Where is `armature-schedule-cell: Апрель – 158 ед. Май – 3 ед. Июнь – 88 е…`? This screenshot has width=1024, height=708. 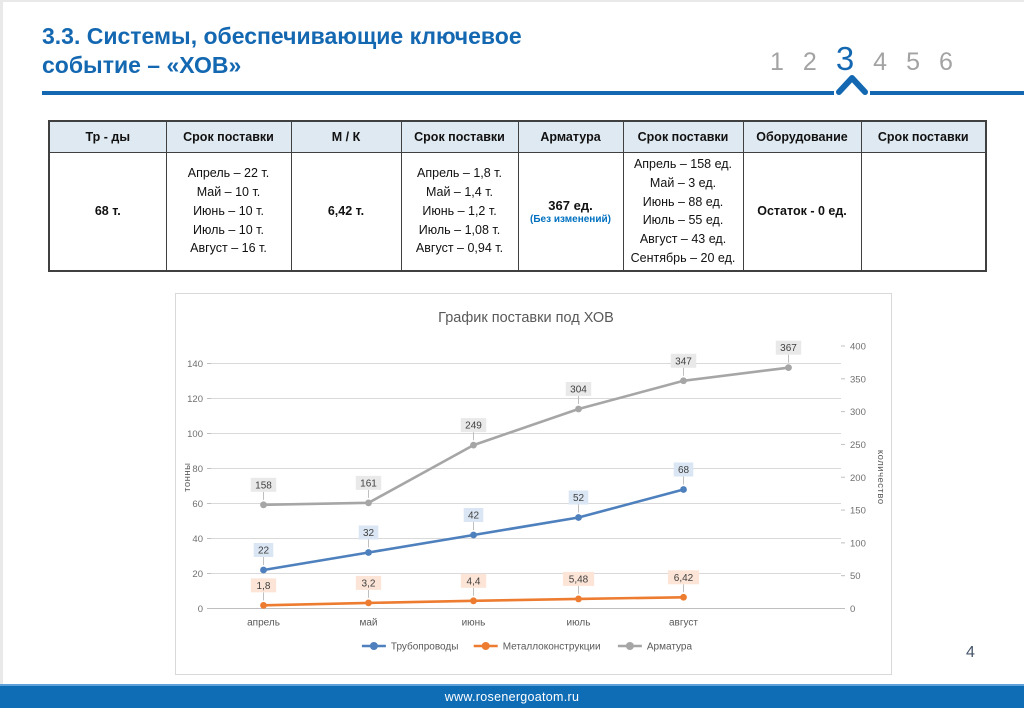 armature-schedule-cell: Апрель – 158 ед. Май – 3 ед. Июнь – 88 е… is located at coordinates (683, 211).